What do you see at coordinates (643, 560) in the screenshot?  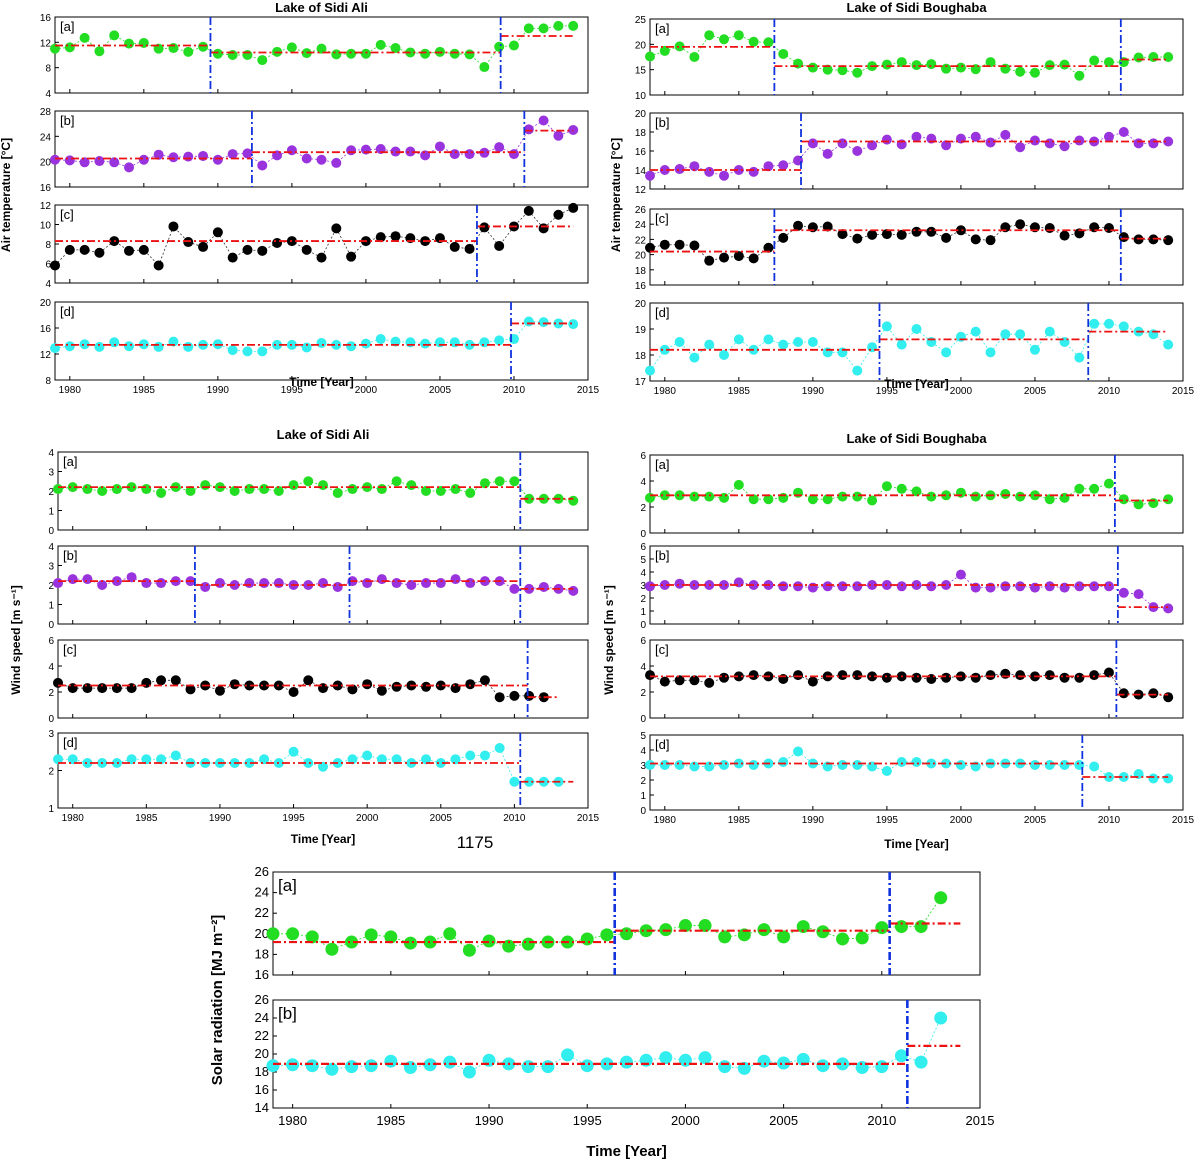 I see `y-tick-label: 5` at bounding box center [643, 560].